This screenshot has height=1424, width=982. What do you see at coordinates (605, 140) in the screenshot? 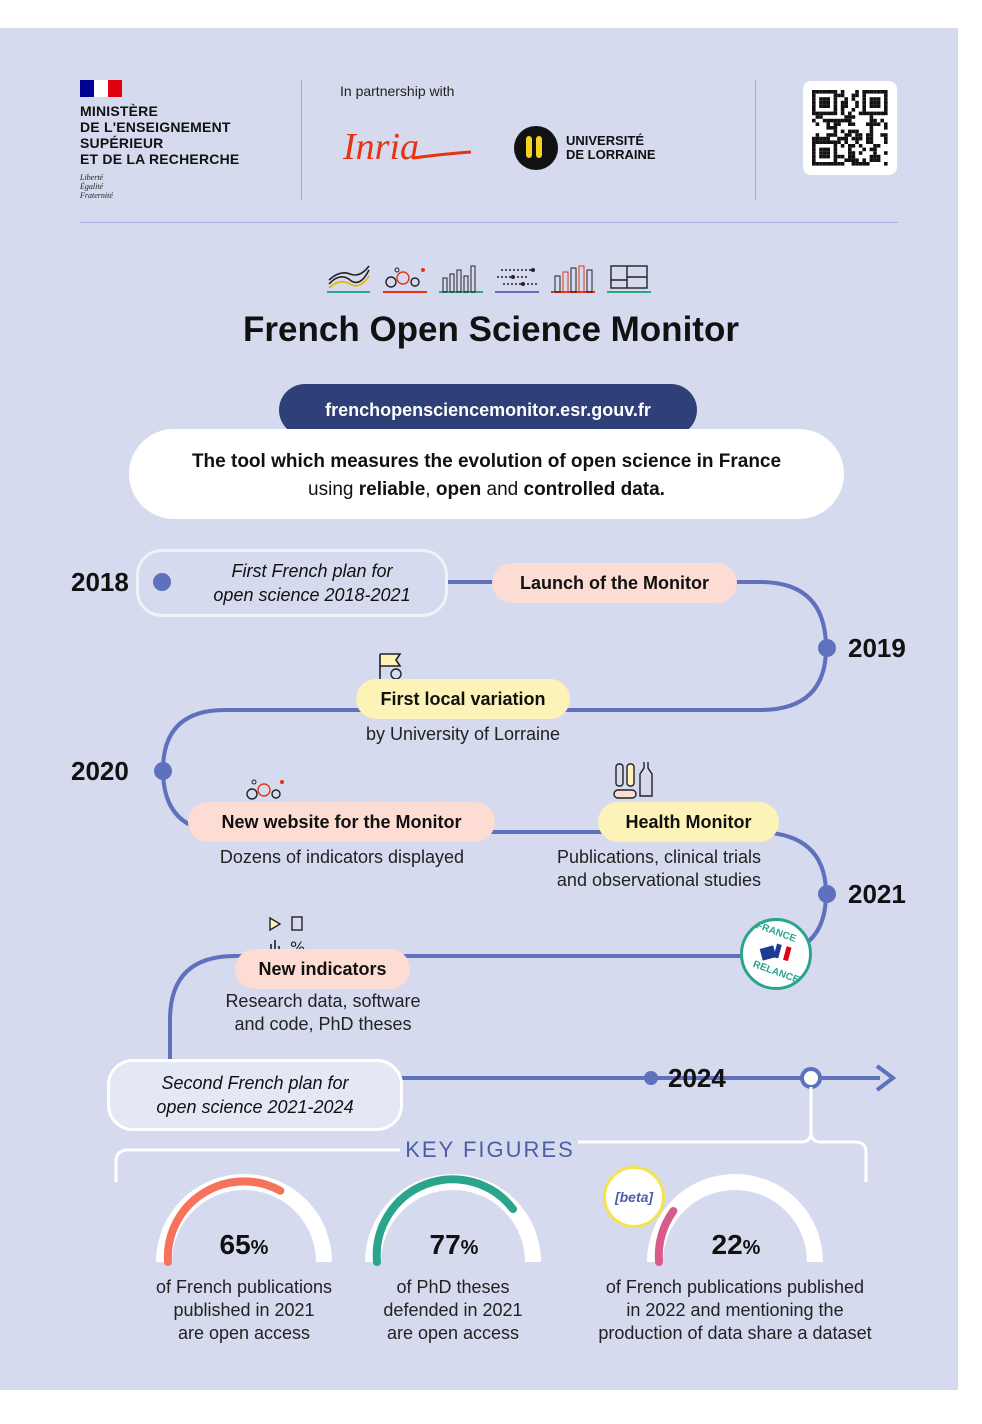
I see `lorraine-line-1: UNIVERSITÉ` at bounding box center [605, 140].